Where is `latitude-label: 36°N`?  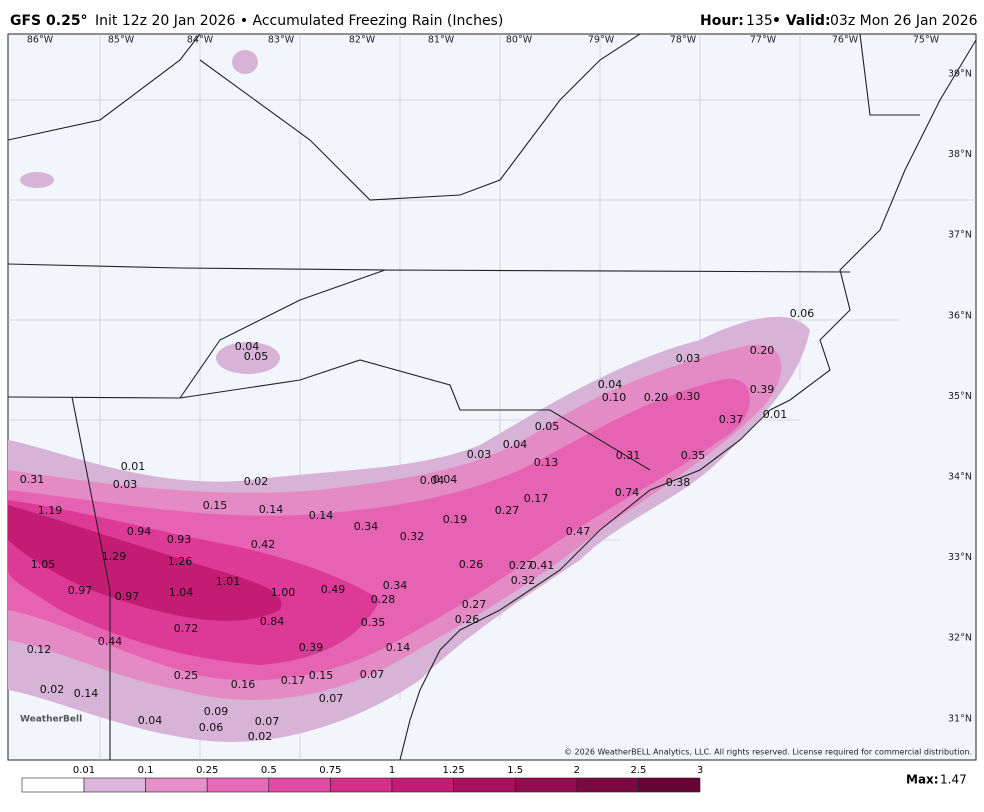 latitude-label: 36°N is located at coordinates (960, 315).